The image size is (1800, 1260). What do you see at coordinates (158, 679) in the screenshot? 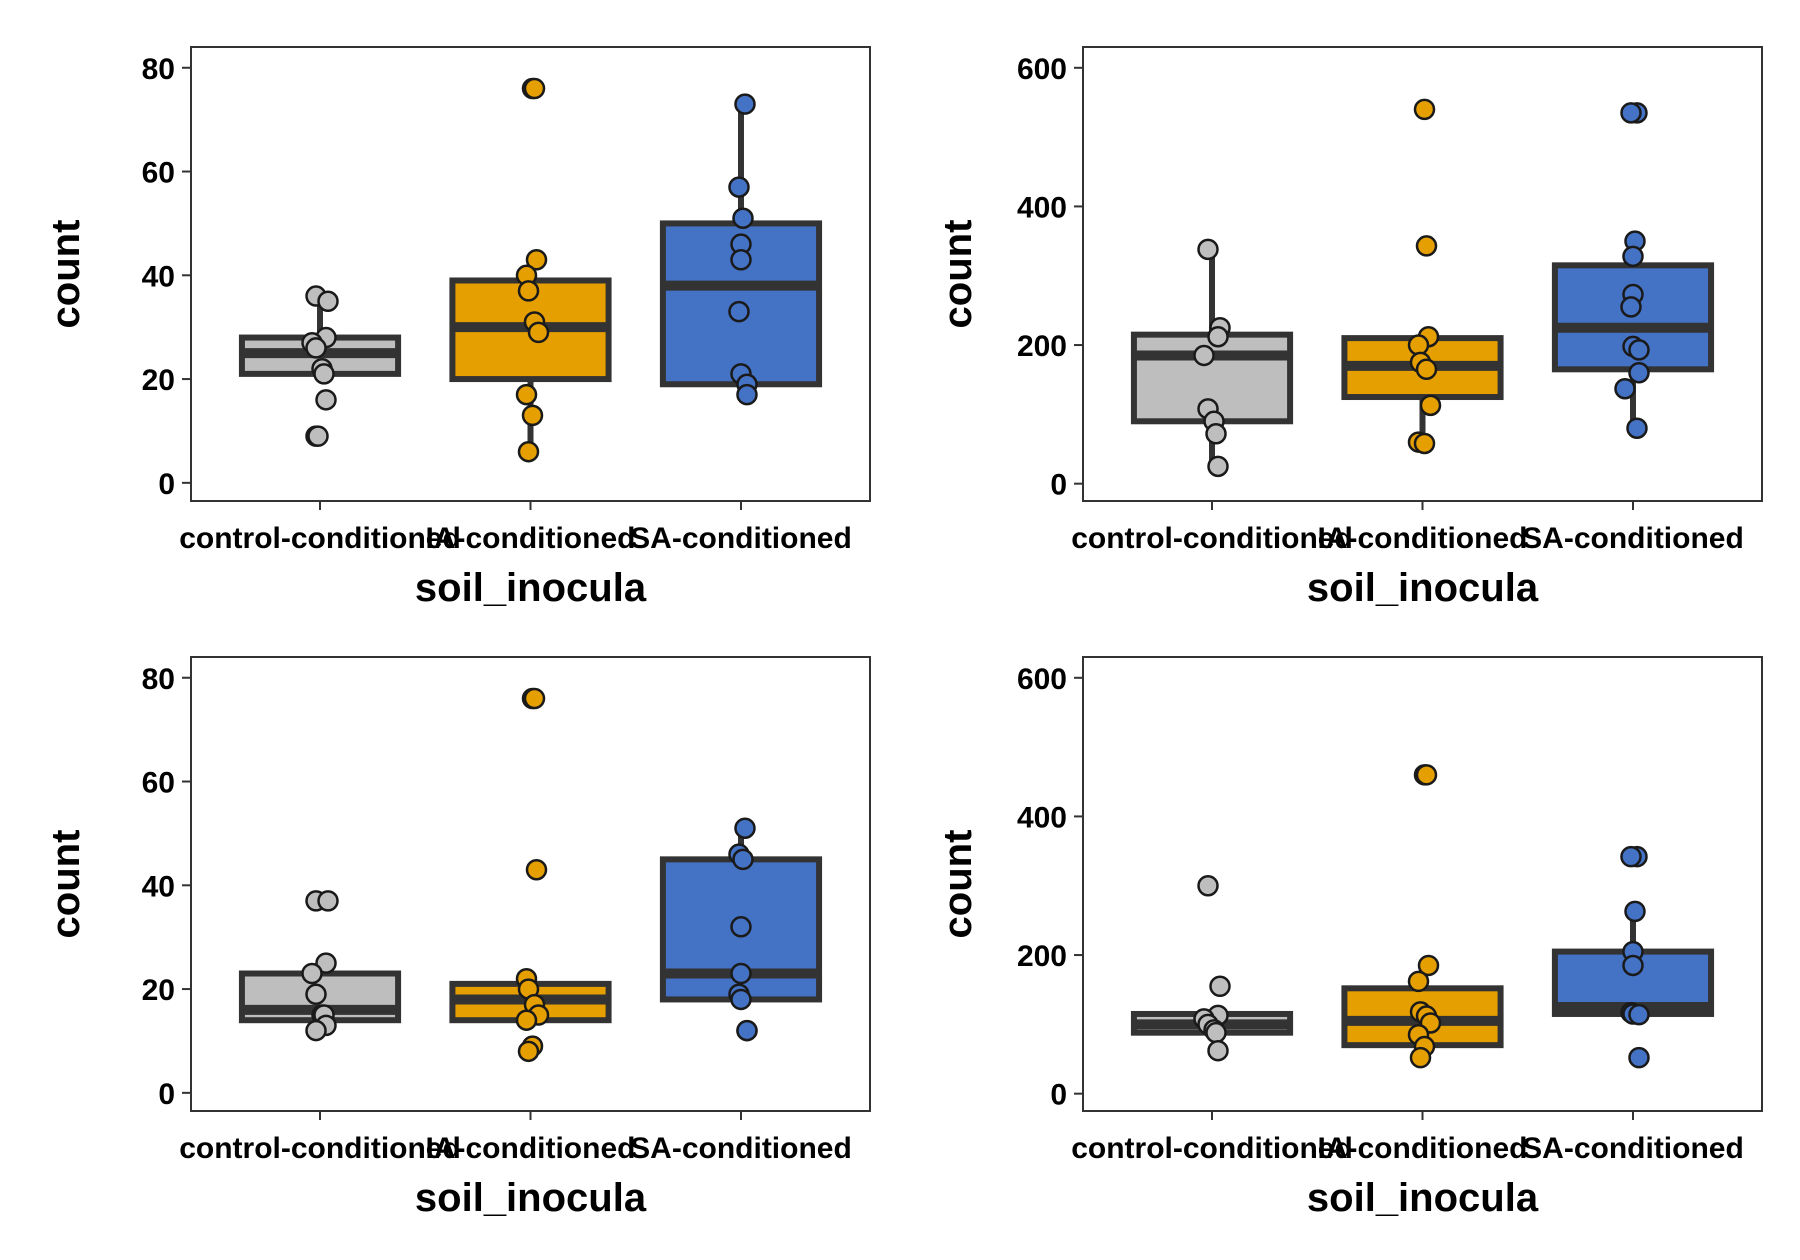
I see `y-tick-label: 80` at bounding box center [158, 679].